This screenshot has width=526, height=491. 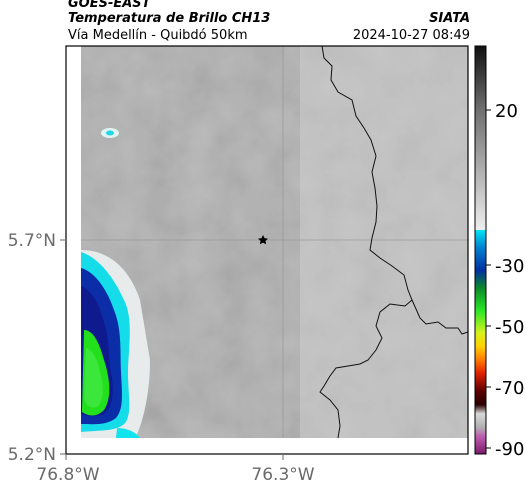 What do you see at coordinates (128, 433) in the screenshot?
I see `storm-edge-cyan` at bounding box center [128, 433].